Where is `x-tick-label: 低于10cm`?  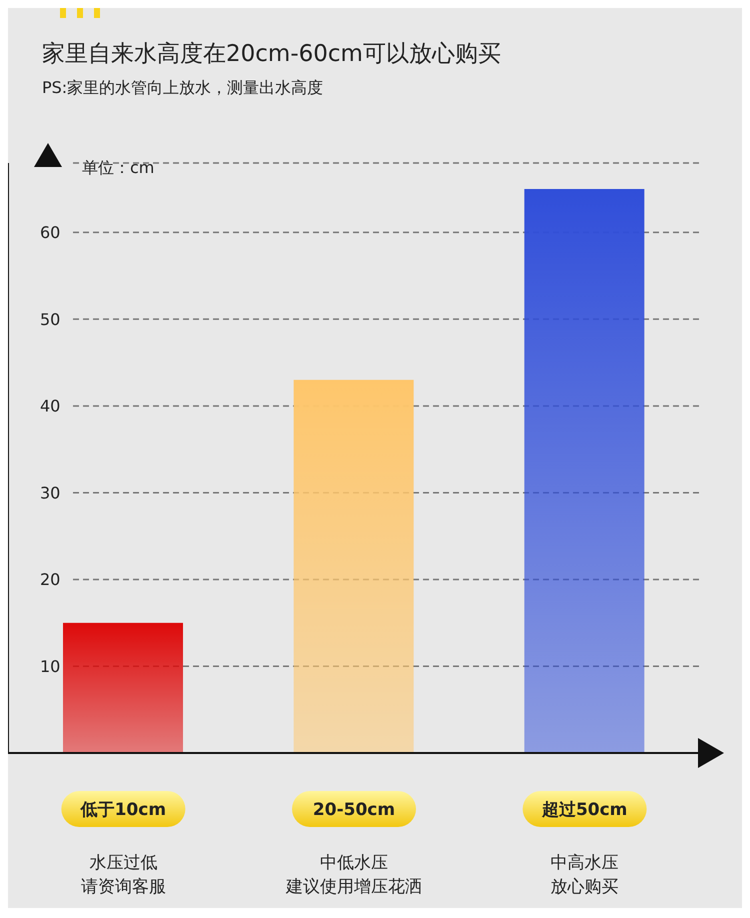 x-tick-label: 低于10cm is located at coordinates (123, 810).